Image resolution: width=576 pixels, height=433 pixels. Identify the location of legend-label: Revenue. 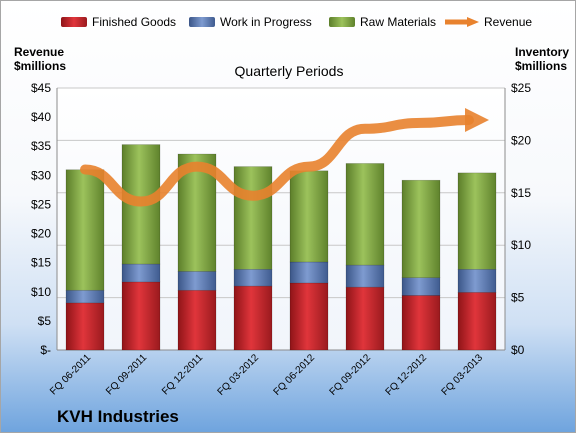
(508, 22).